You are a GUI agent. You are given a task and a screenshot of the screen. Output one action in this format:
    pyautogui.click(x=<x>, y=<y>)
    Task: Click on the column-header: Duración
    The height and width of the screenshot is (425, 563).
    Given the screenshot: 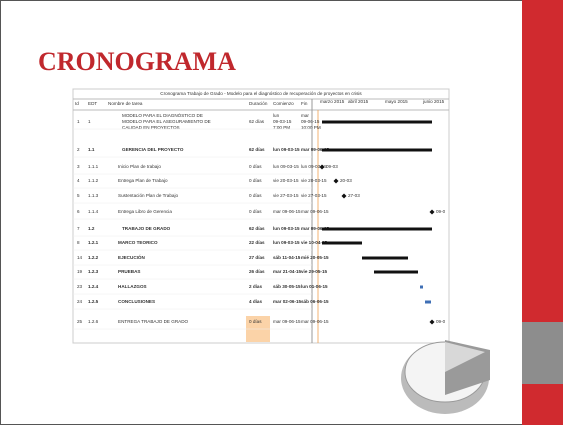 What is the action you would take?
    pyautogui.click(x=258, y=103)
    